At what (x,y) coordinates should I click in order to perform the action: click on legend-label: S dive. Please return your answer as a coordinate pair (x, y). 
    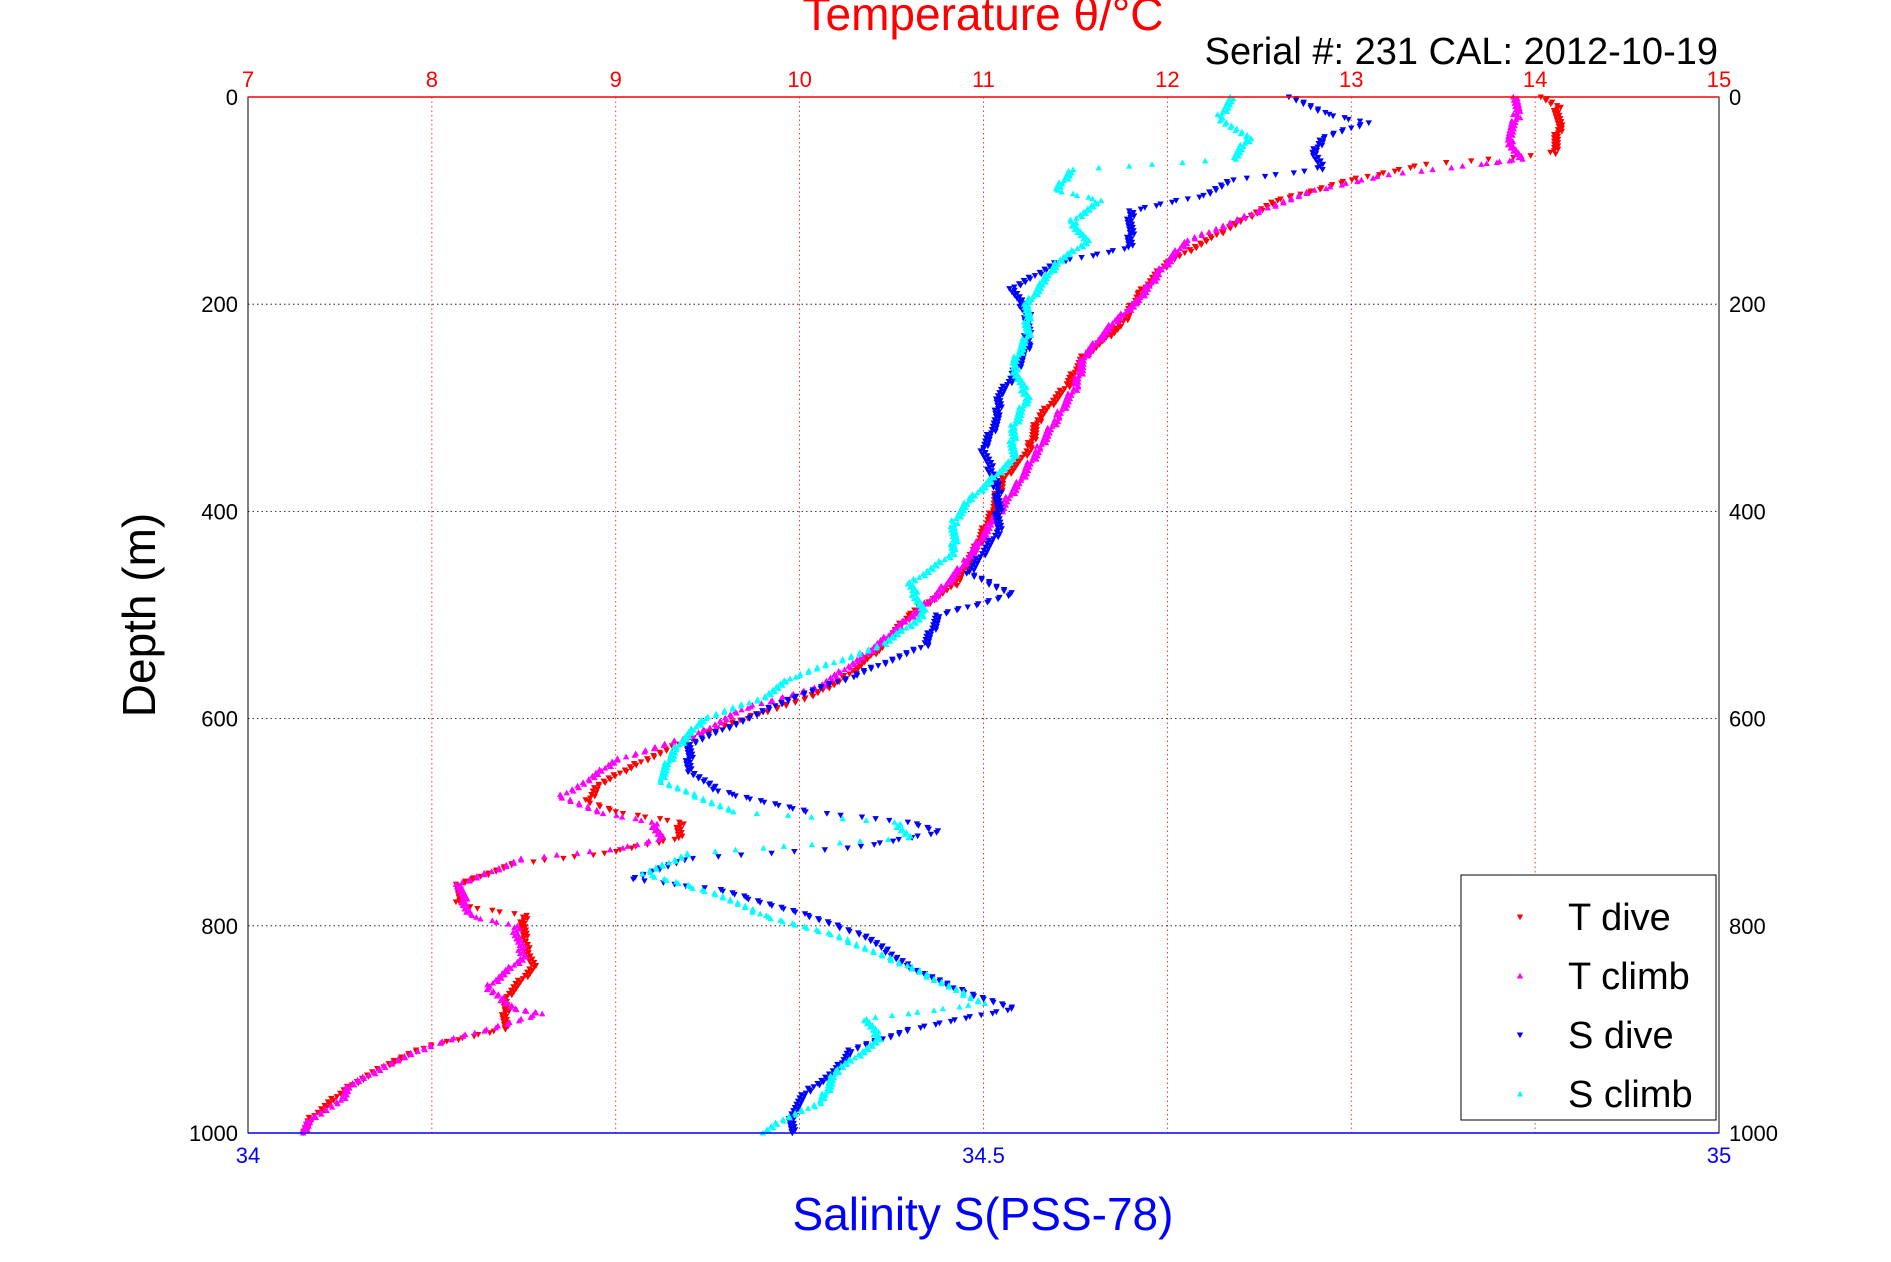
    Looking at the image, I should click on (1621, 1036).